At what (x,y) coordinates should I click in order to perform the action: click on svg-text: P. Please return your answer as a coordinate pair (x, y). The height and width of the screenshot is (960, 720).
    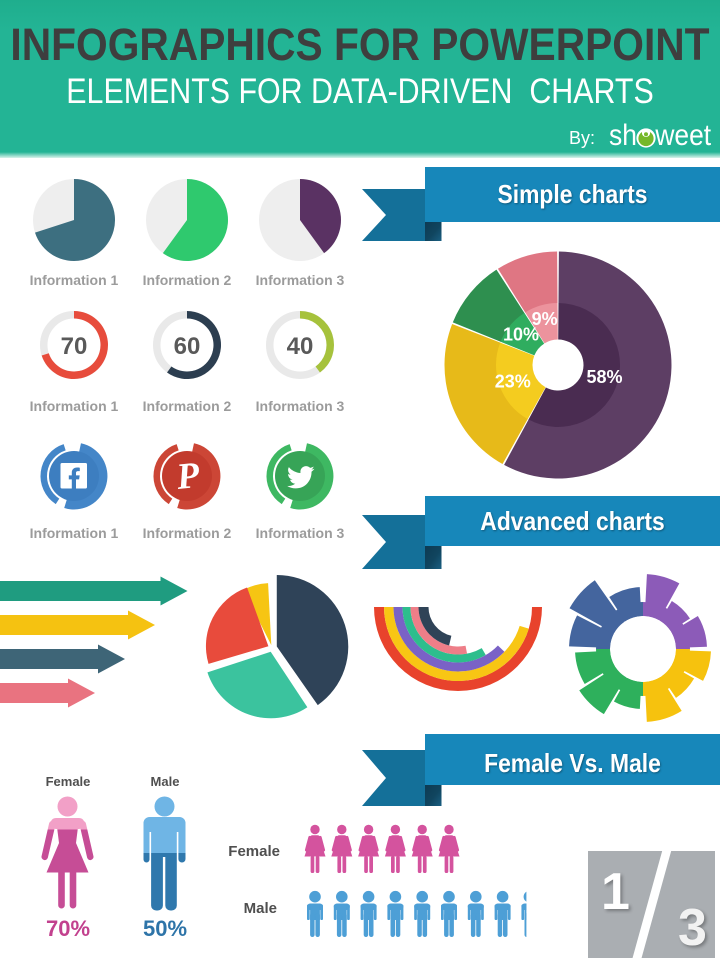
    Looking at the image, I should click on (188, 476).